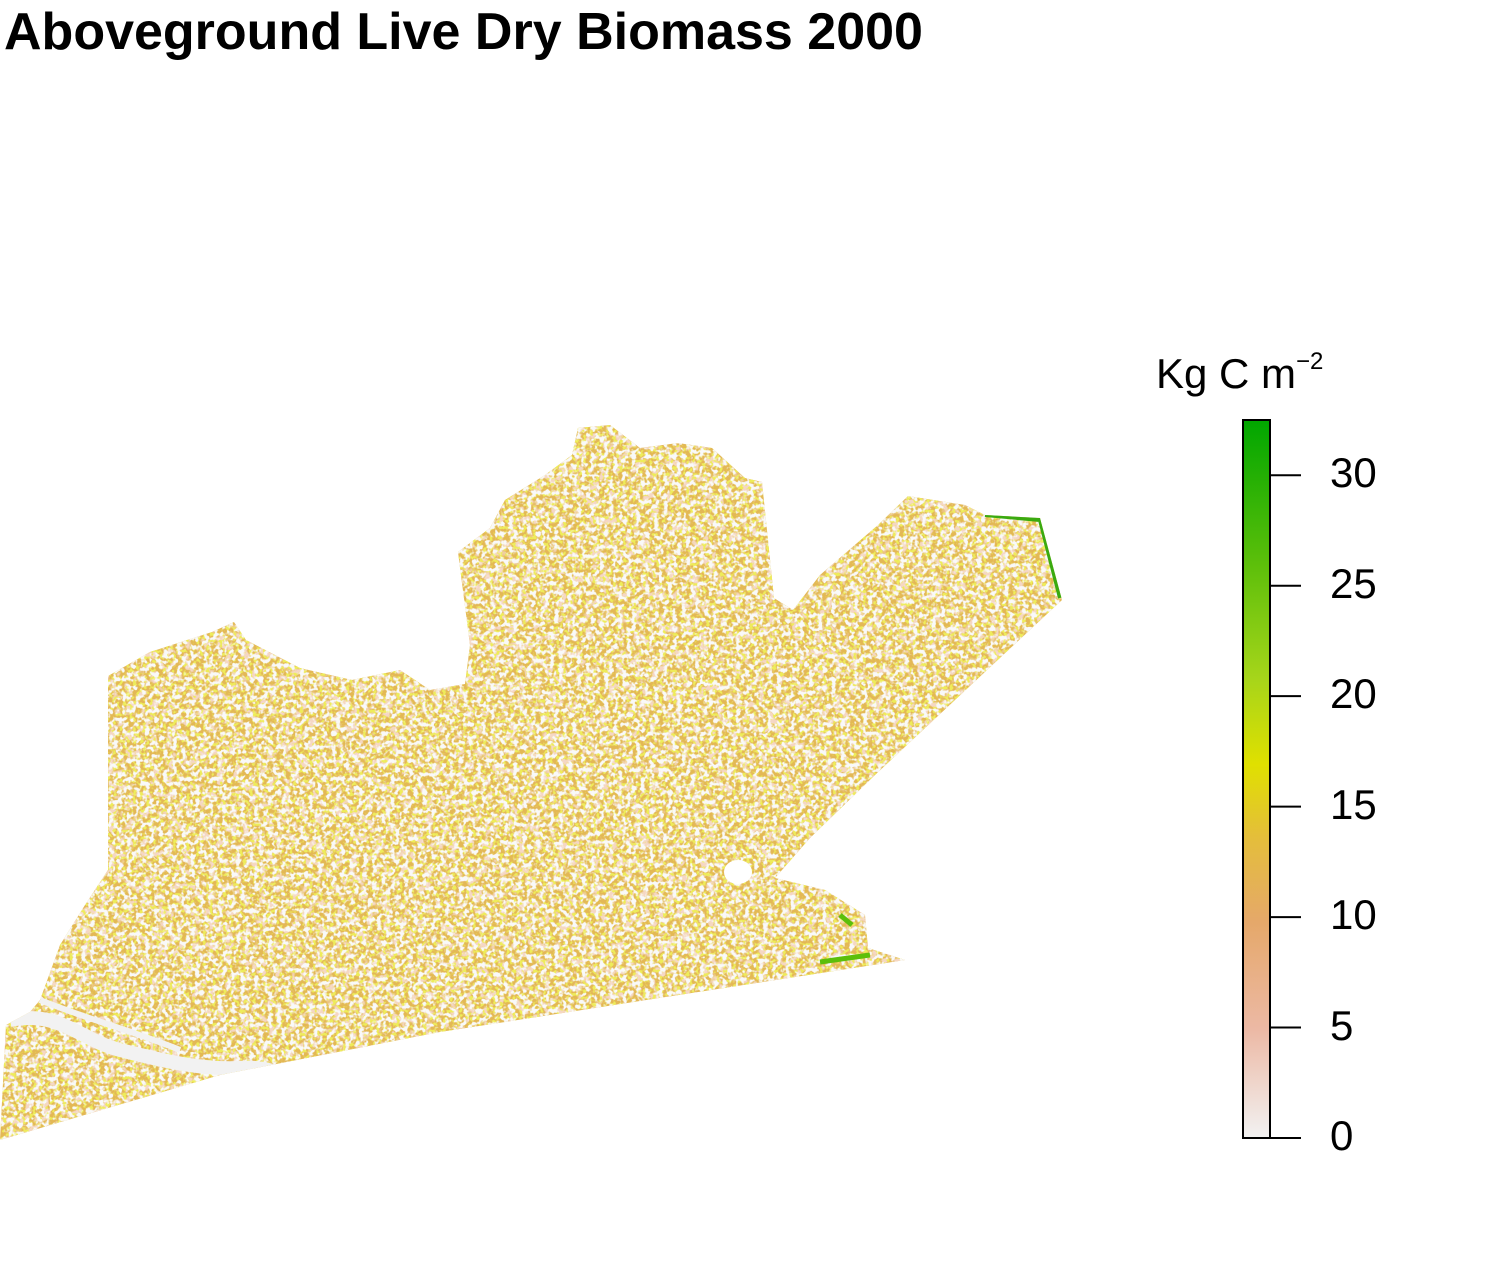  I want to click on map-title: Aboveground Live Dry Biomass 2000, so click(463, 32).